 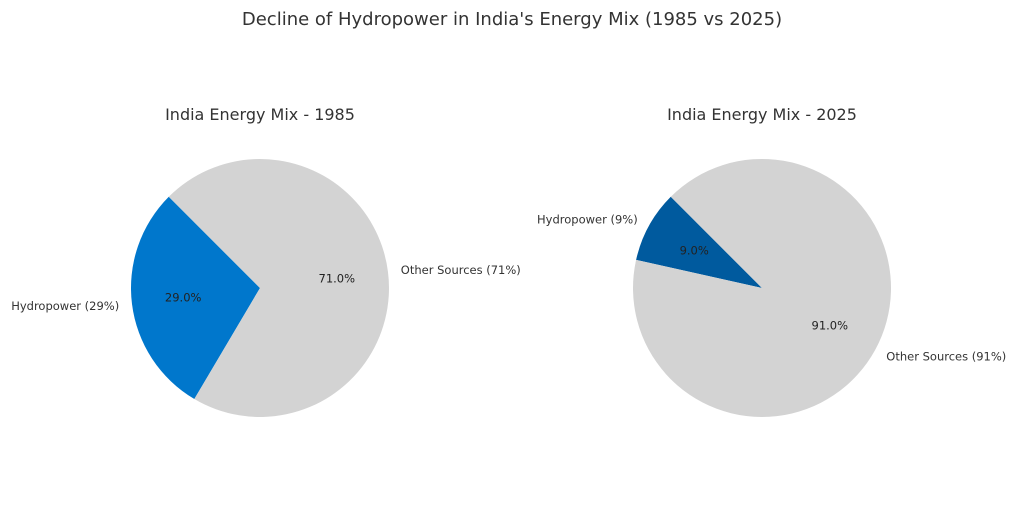 I want to click on pie-pct-label-2025-hydropower: 9.0%, so click(x=694, y=251).